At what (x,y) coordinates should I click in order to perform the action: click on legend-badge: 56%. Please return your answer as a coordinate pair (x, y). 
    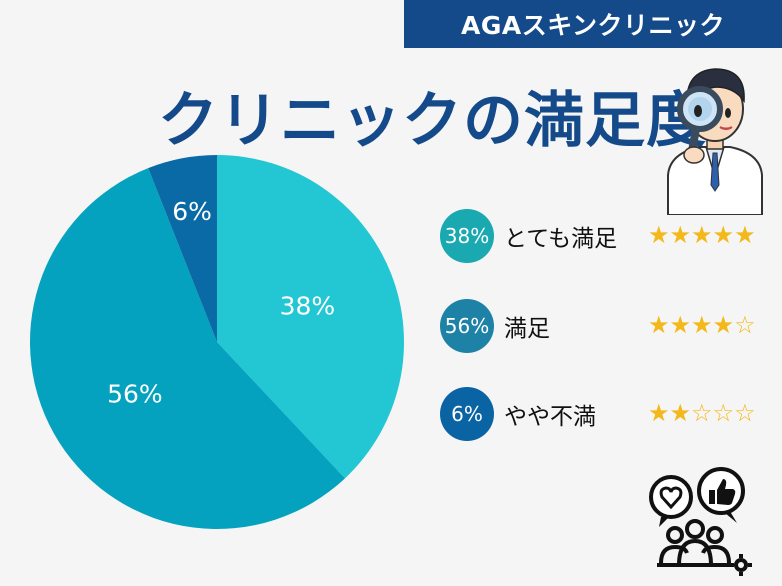
    Looking at the image, I should click on (467, 326).